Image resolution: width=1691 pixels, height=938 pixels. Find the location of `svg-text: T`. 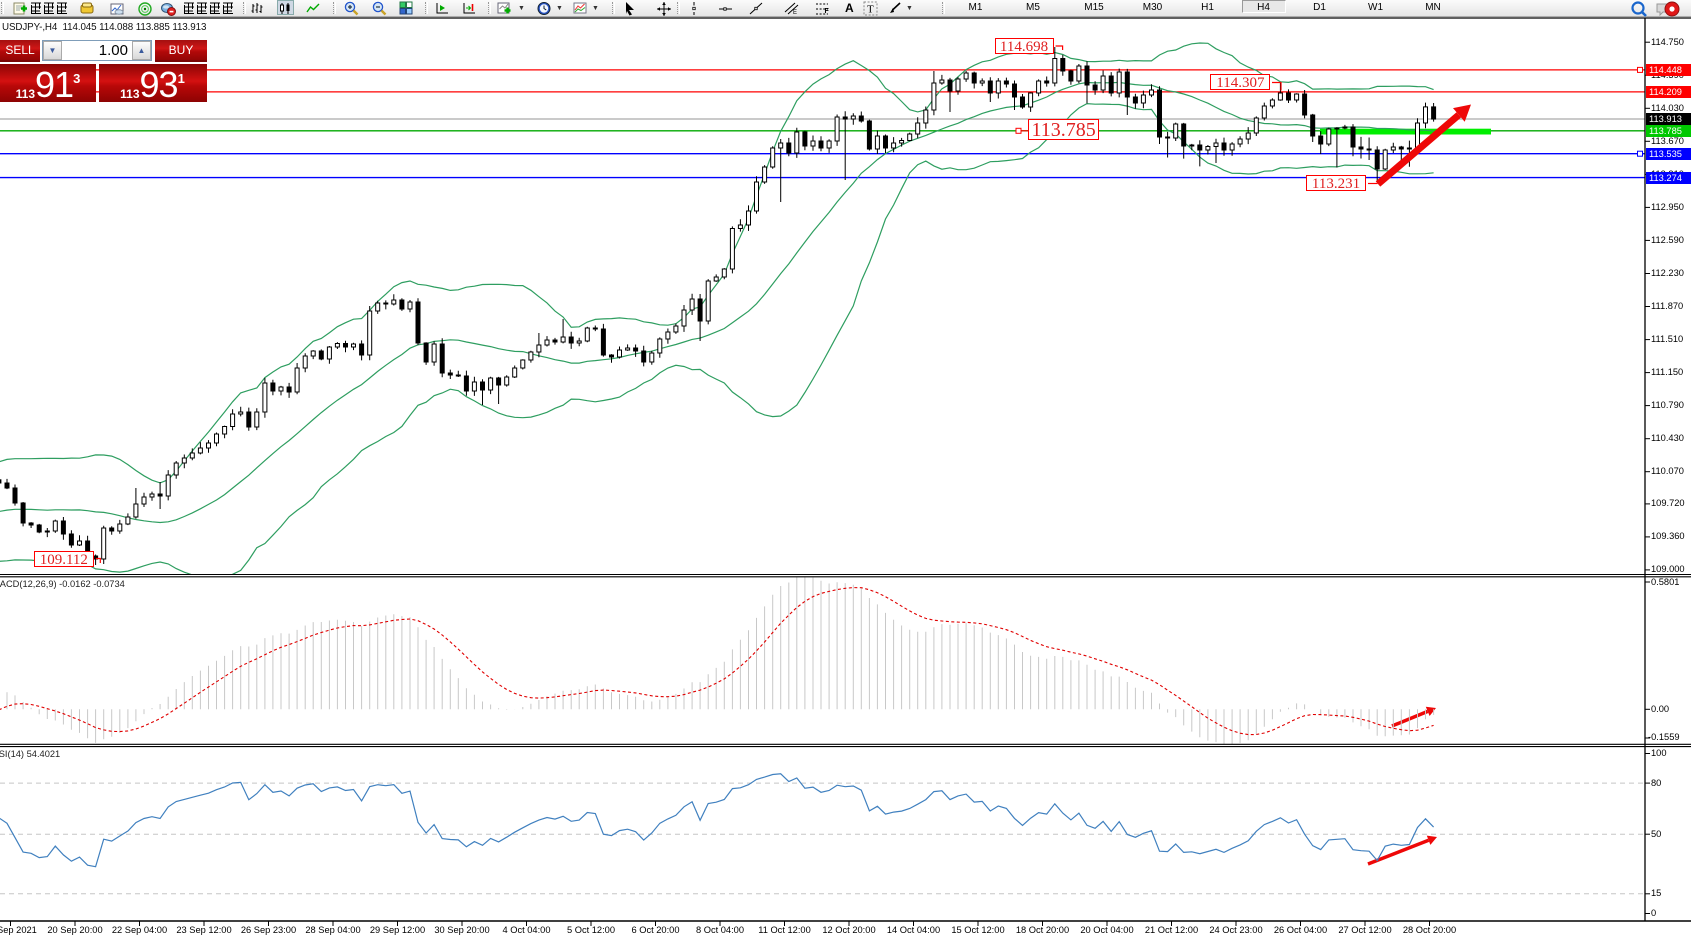

svg-text: T is located at coordinates (870, 10).